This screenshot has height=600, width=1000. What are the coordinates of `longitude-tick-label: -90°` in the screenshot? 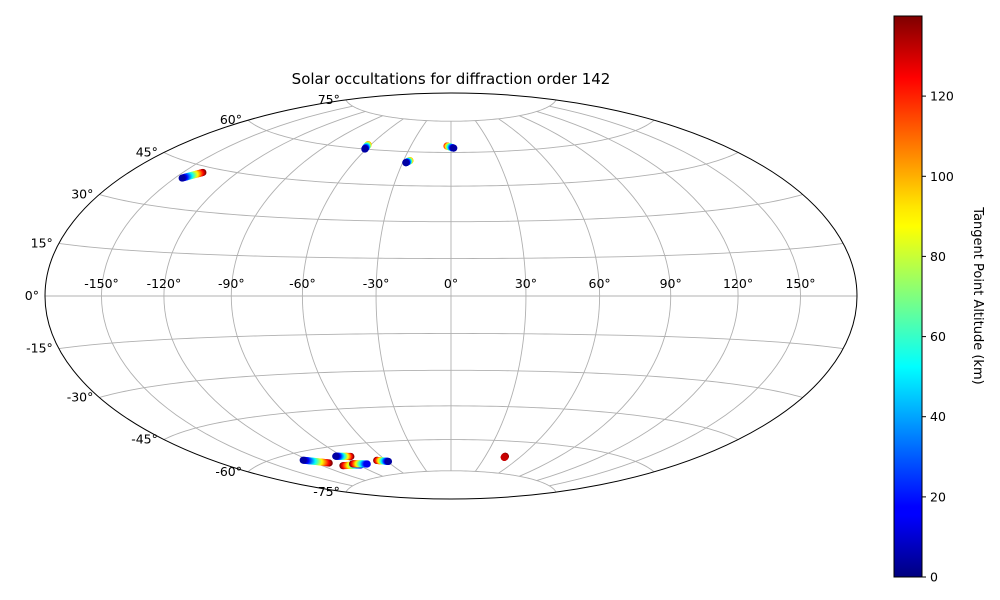 It's located at (231, 283).